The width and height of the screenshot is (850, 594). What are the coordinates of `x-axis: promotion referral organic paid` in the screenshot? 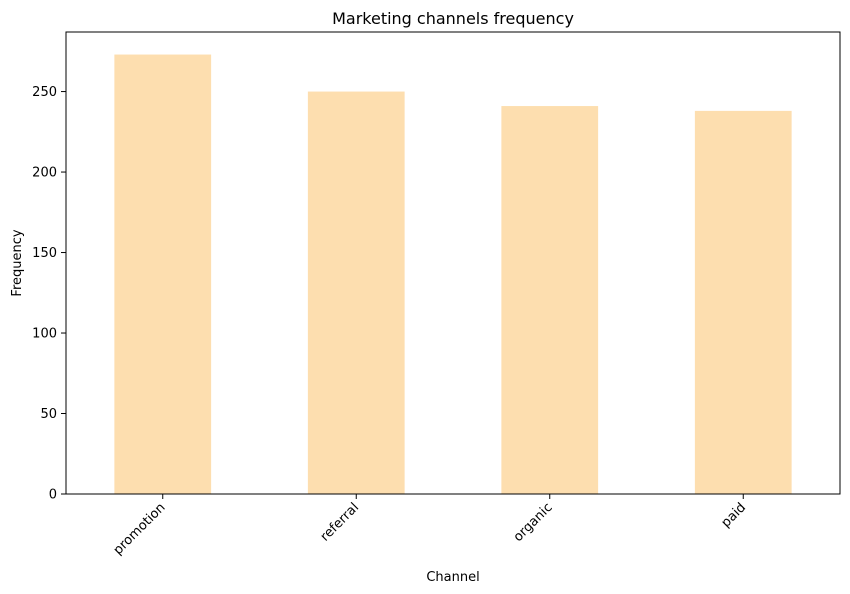 It's located at (430, 526).